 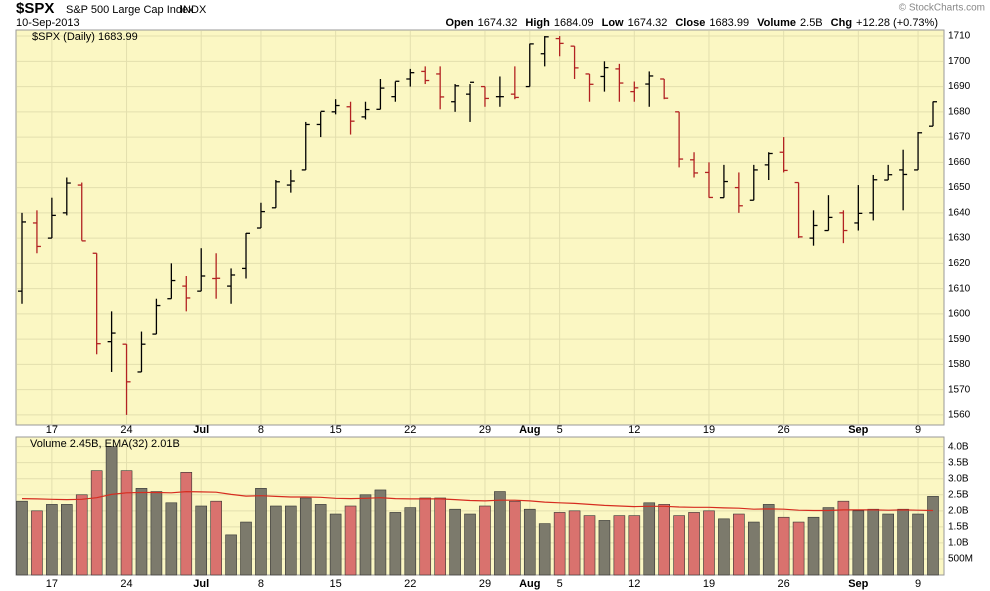 I want to click on y-tick-label: 4.0B, so click(x=958, y=446).